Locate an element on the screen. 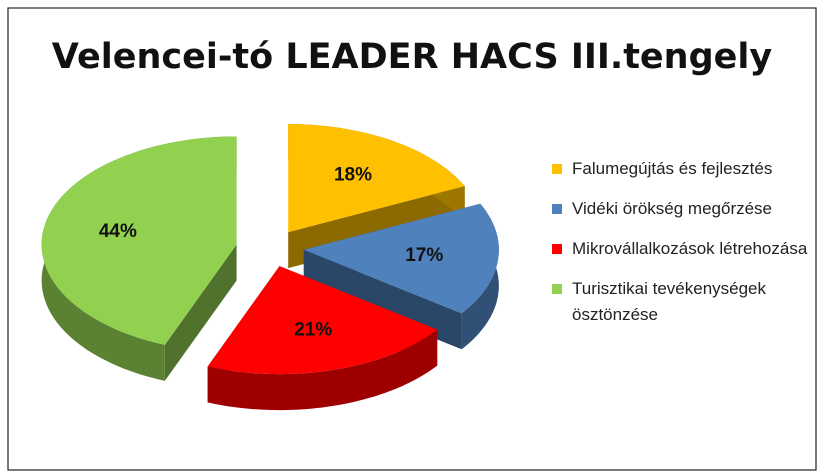  legend-label: Vidéki örökség megőrzése is located at coordinates (672, 208).